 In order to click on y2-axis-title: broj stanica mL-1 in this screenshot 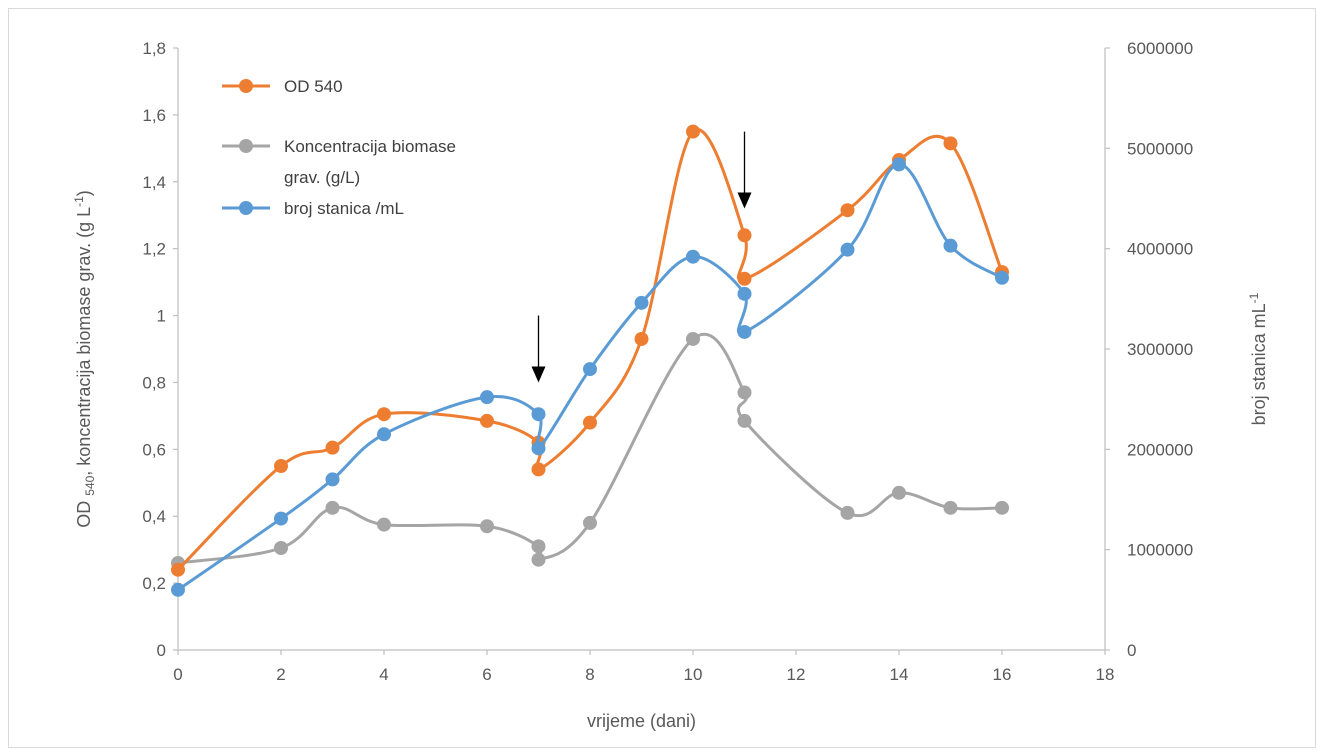, I will do `click(1258, 358)`.